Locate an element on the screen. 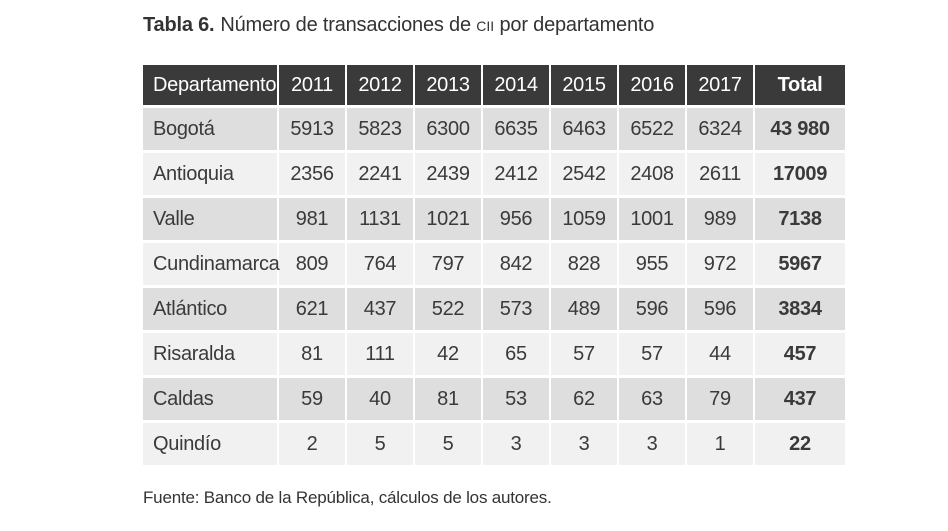 Image resolution: width=948 pixels, height=531 pixels. value-cell: 59 is located at coordinates (312, 399).